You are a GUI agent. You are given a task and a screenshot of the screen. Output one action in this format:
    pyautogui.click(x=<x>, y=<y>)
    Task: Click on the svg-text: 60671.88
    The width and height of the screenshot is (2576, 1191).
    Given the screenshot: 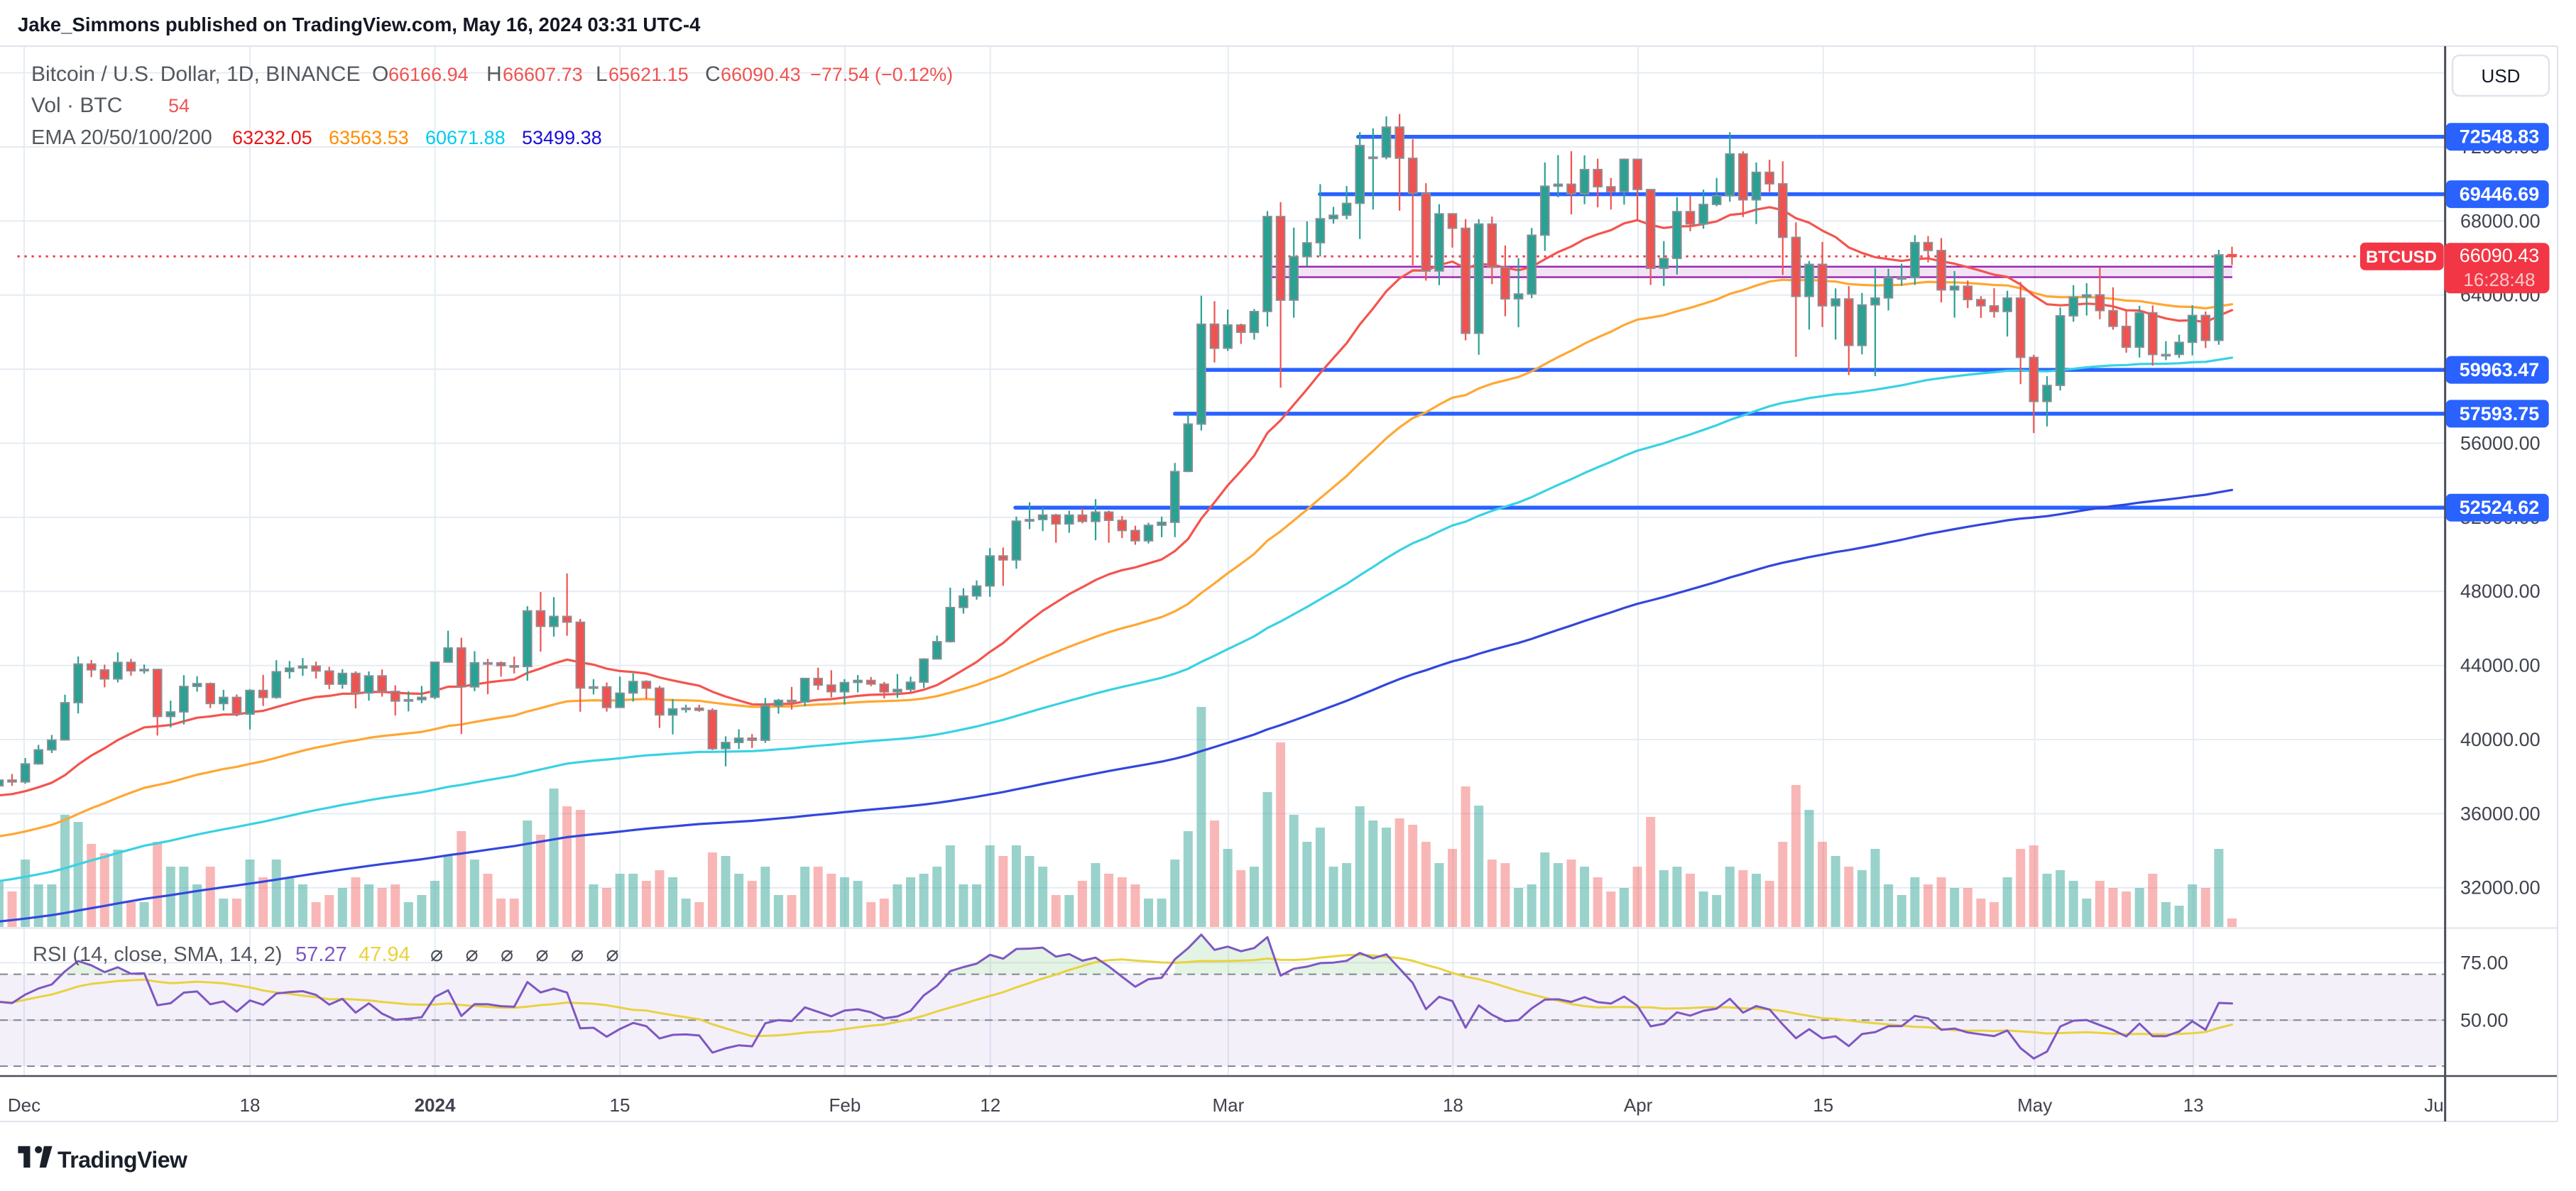 What is the action you would take?
    pyautogui.click(x=465, y=137)
    